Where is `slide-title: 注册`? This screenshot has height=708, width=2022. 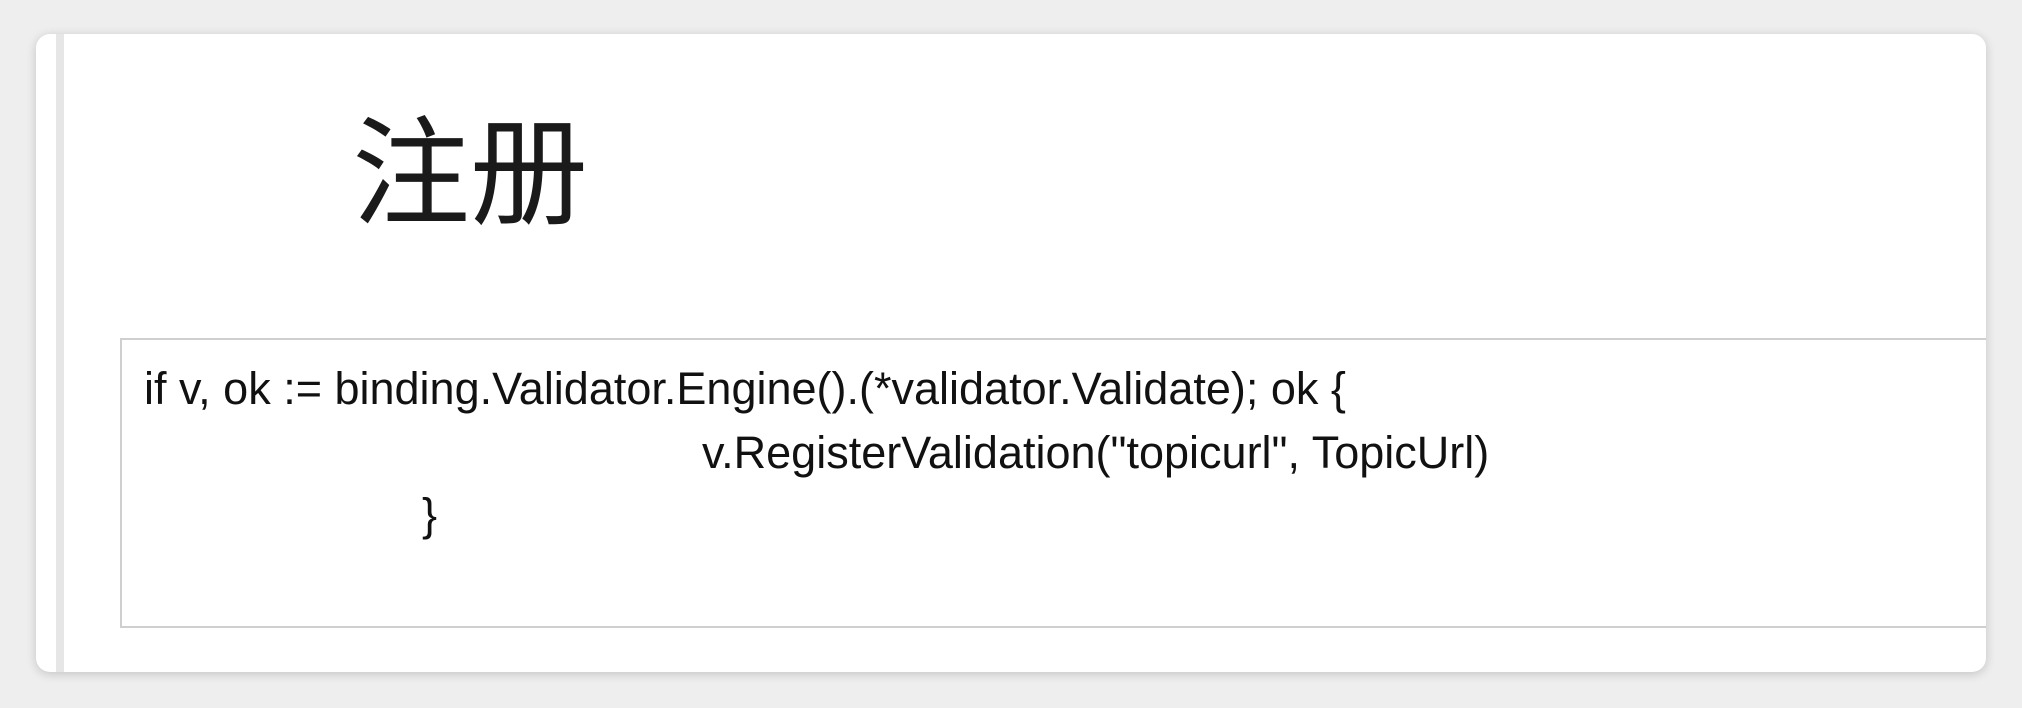 slide-title: 注册 is located at coordinates (470, 174).